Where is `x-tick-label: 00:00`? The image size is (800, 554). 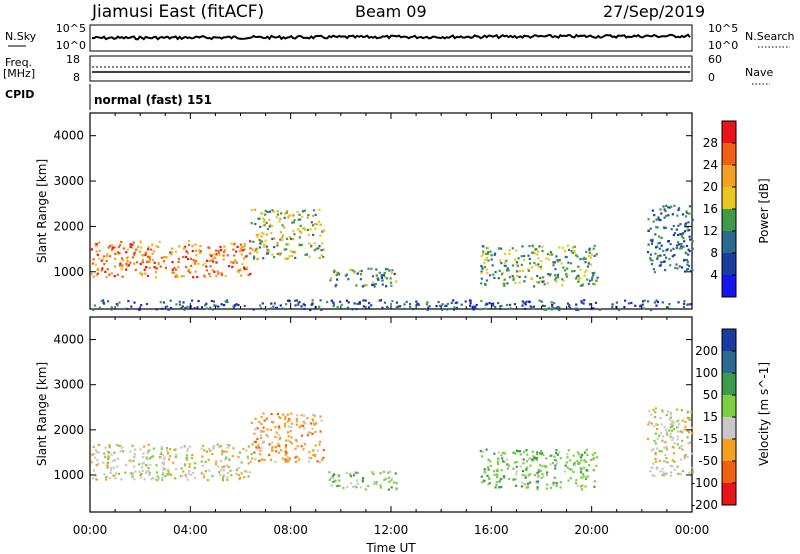 x-tick-label: 00:00 is located at coordinates (90, 530).